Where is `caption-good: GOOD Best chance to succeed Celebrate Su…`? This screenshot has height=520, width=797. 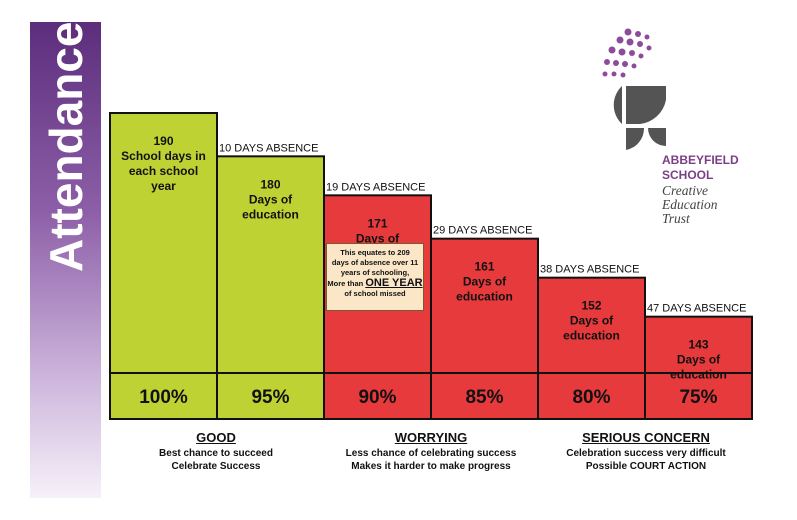 caption-good: GOOD Best chance to succeed Celebrate Su… is located at coordinates (216, 451).